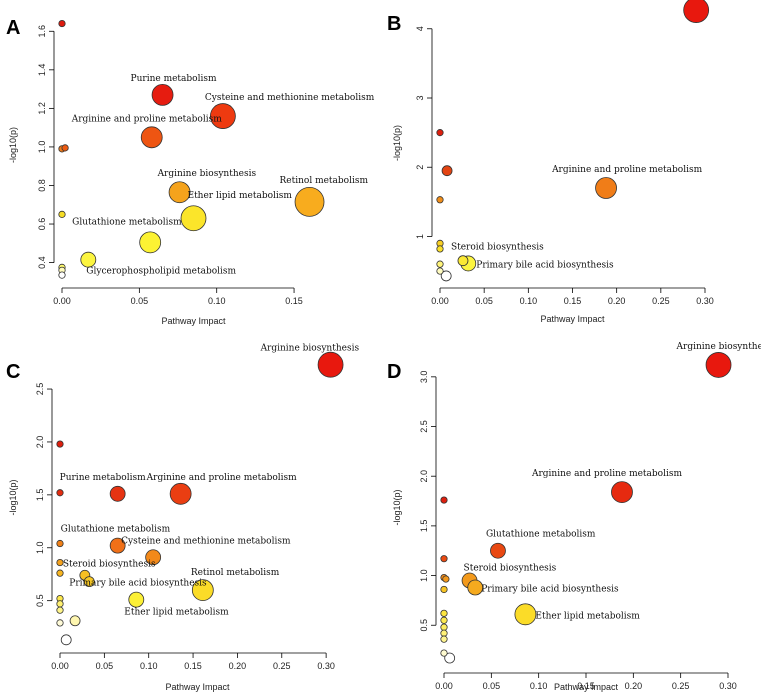 The height and width of the screenshot is (696, 761). I want to click on y-tick-label: 2.0, so click(424, 476).